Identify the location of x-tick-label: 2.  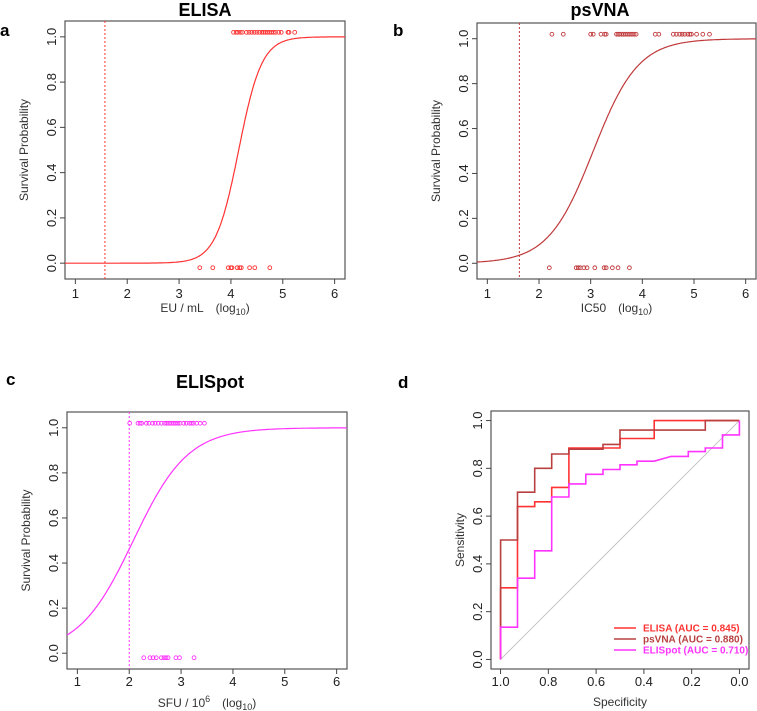
(127, 293).